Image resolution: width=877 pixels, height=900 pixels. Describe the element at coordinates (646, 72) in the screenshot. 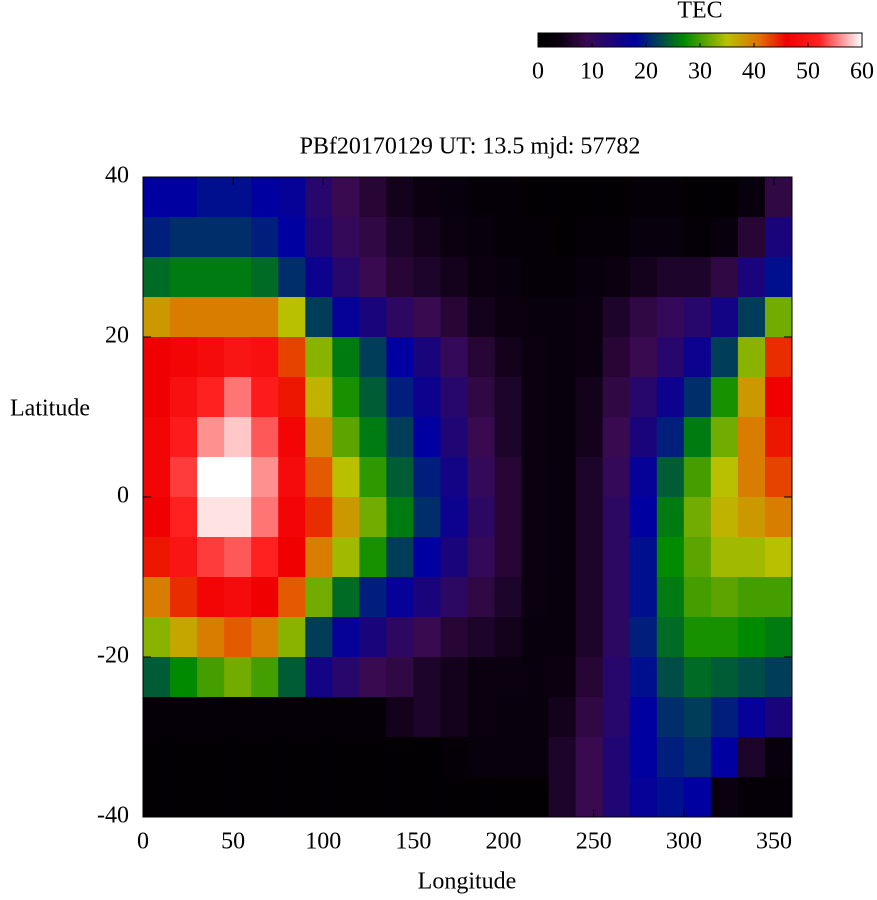

I see `colorbar-tick-label: 20` at that location.